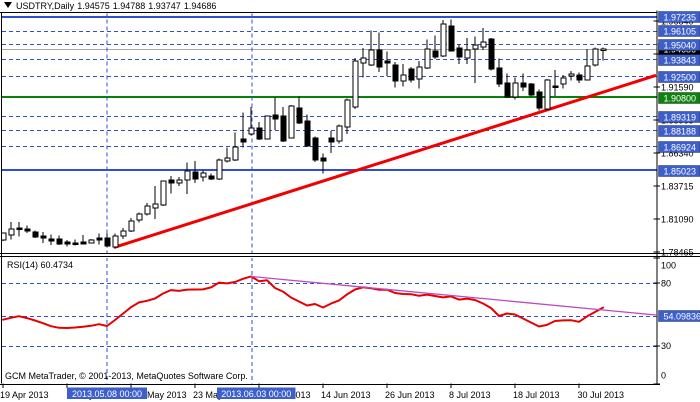  I want to click on axis-box-label: 1.95040, so click(680, 45).